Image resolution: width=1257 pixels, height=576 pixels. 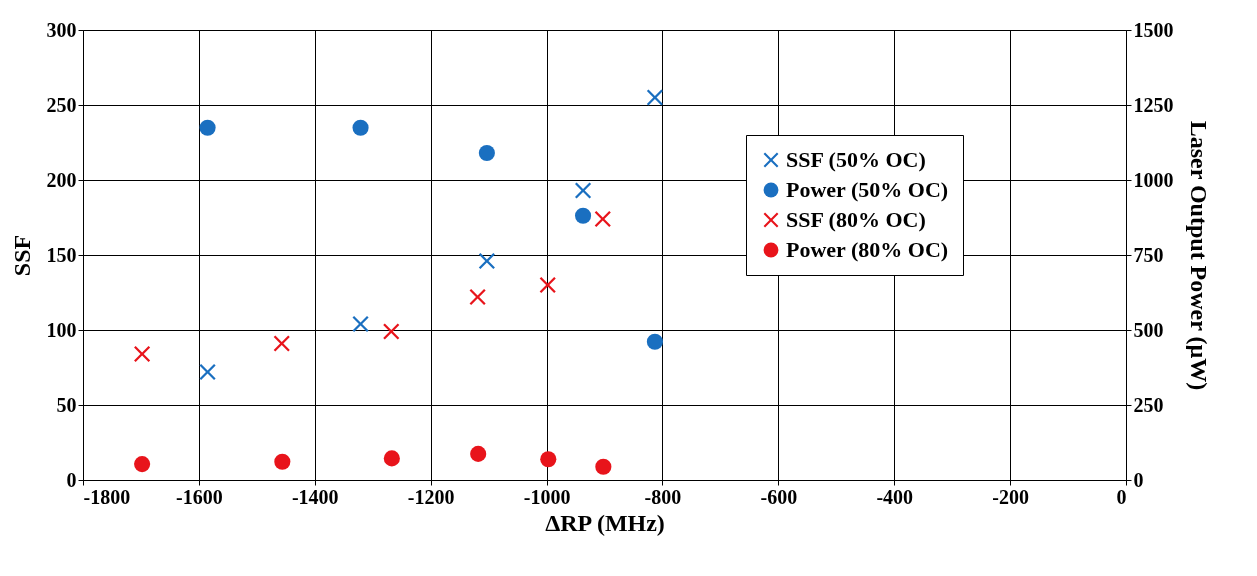 What do you see at coordinates (71, 479) in the screenshot?
I see `y-tick-label: 0` at bounding box center [71, 479].